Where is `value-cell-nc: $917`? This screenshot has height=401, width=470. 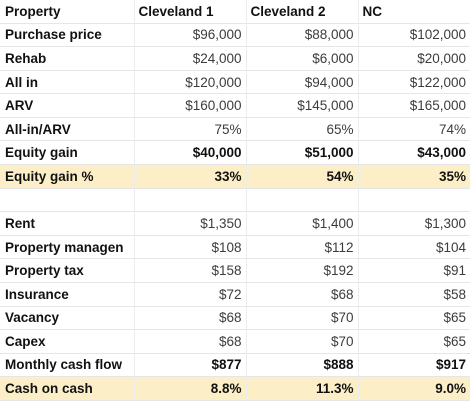 value-cell-nc: $917 is located at coordinates (414, 365).